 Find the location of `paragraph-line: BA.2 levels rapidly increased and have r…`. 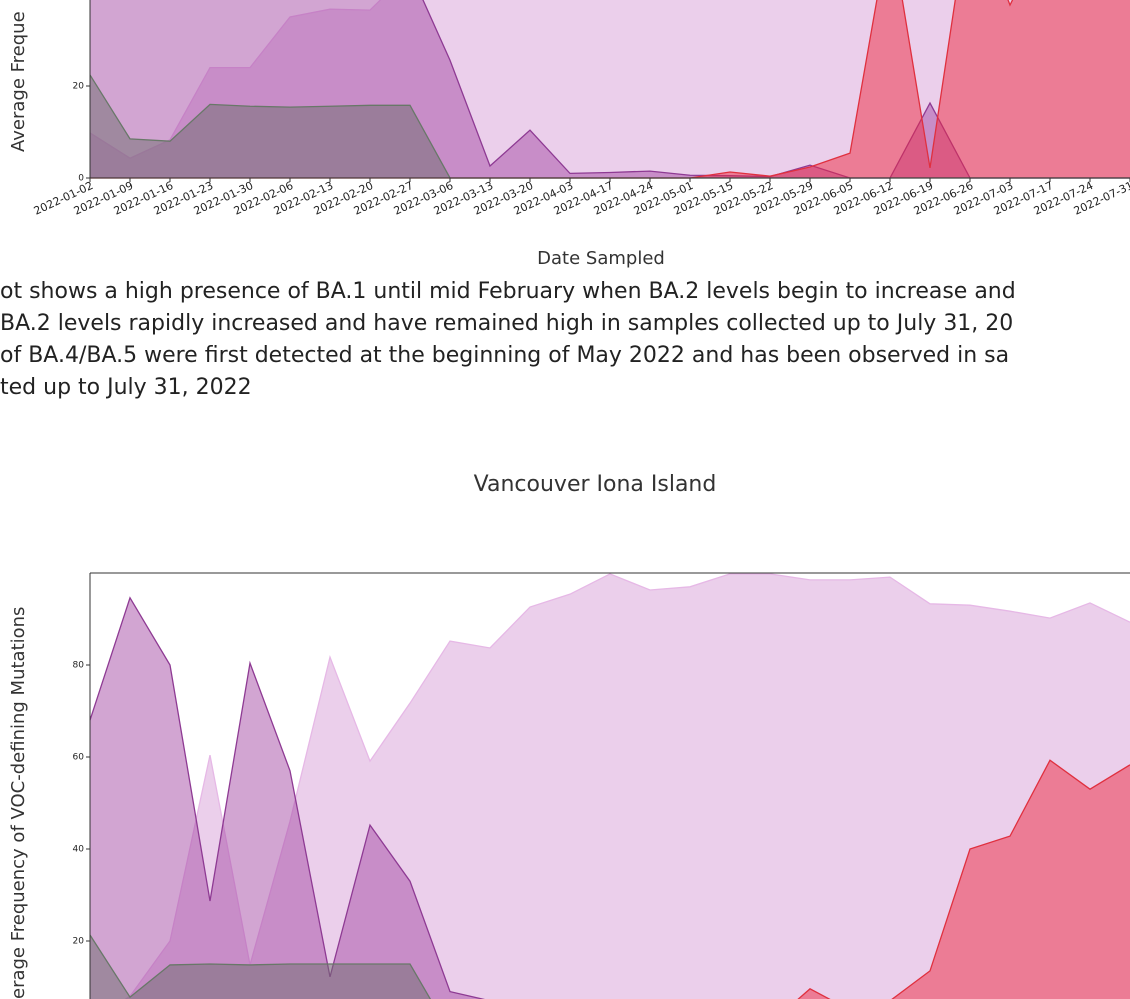

paragraph-line: BA.2 levels rapidly increased and have r… is located at coordinates (506, 323).